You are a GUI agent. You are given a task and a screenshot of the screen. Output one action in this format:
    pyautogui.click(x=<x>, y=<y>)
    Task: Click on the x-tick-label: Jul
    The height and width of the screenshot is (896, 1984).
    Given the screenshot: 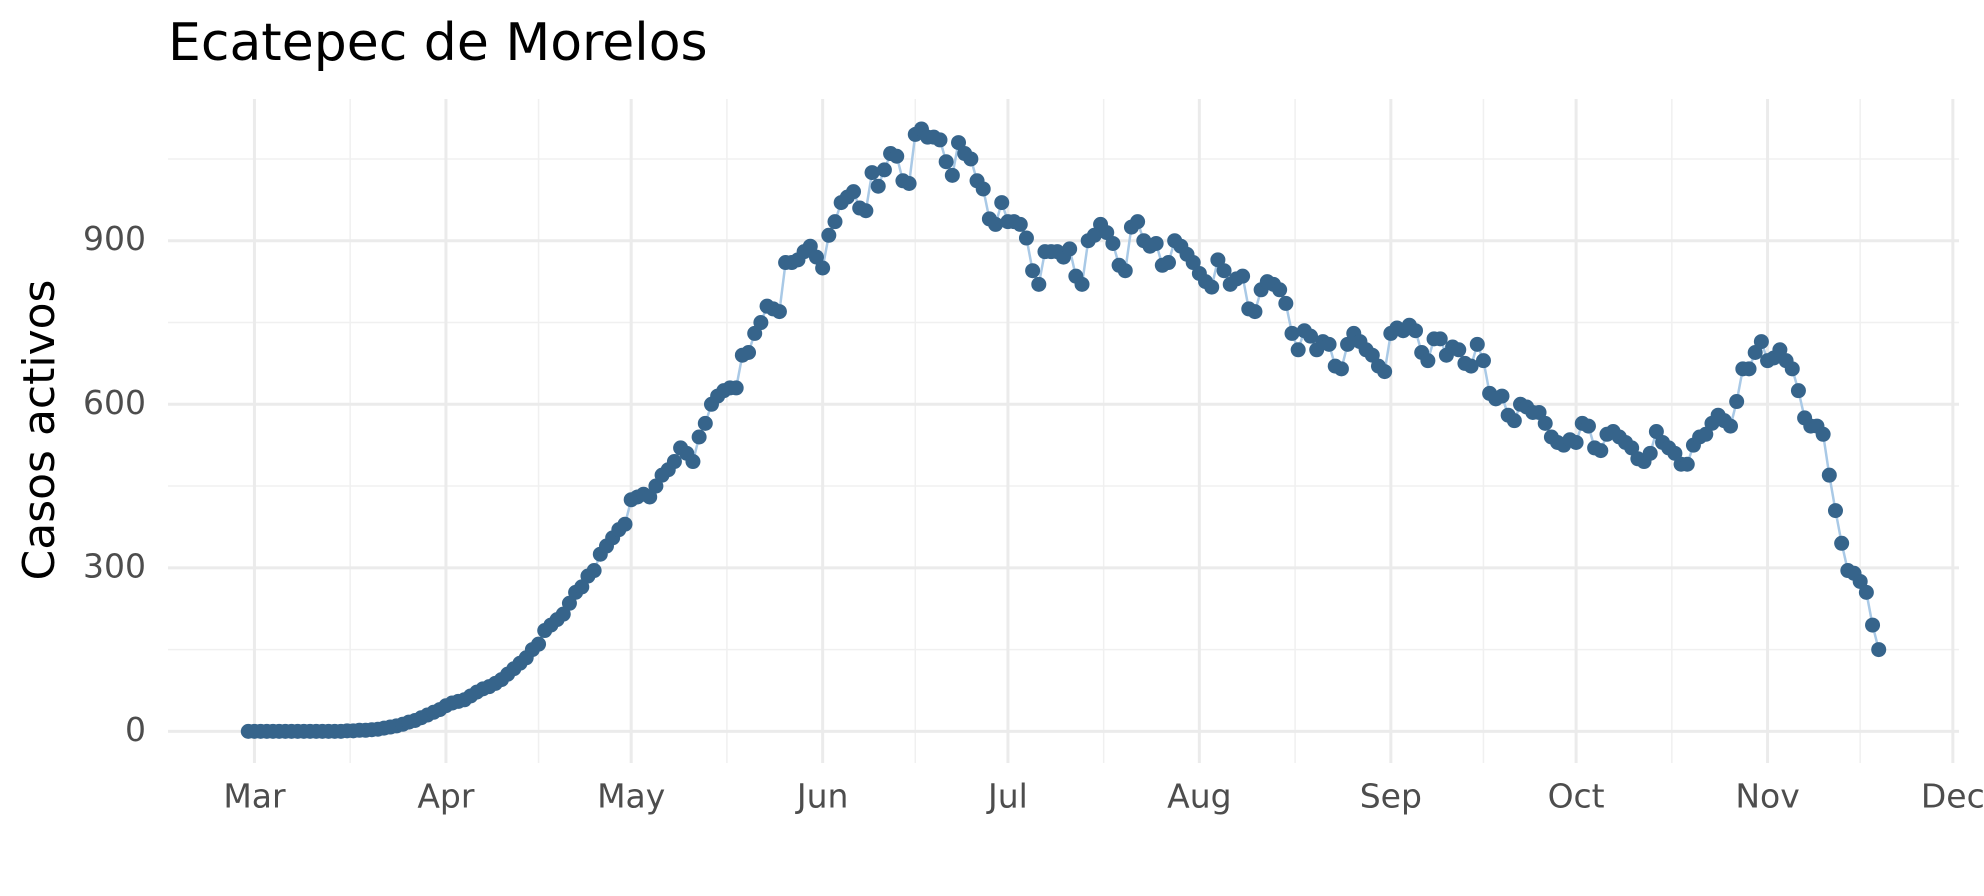 What is the action you would take?
    pyautogui.click(x=1007, y=796)
    